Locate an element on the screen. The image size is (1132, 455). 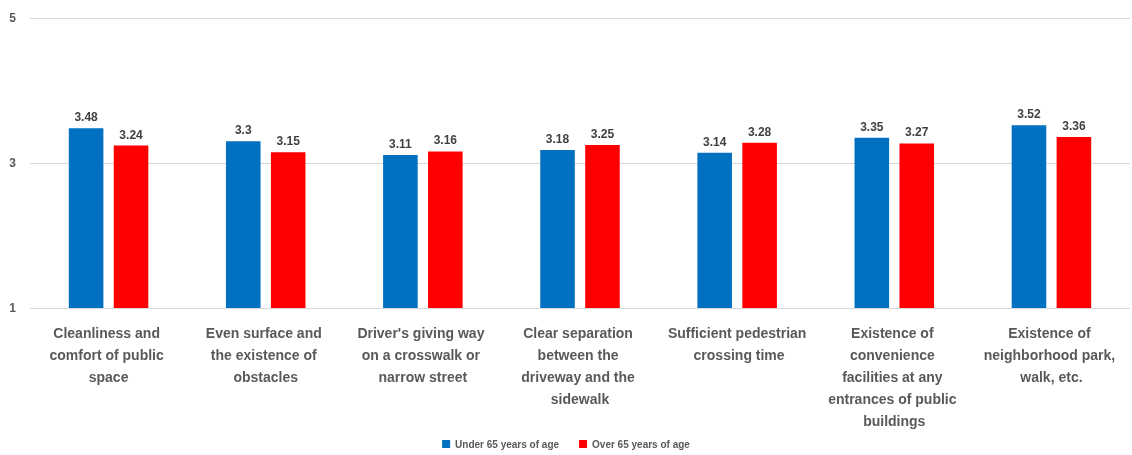
y-tick-label: 3 is located at coordinates (13, 163).